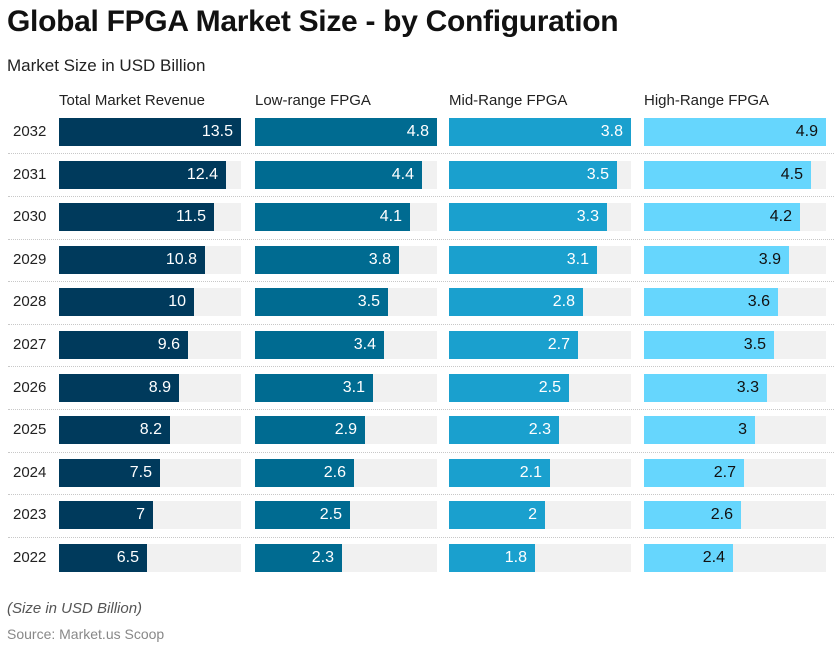  Describe the element at coordinates (75, 608) in the screenshot. I see `units-note: (Size in USD Billion)` at that location.